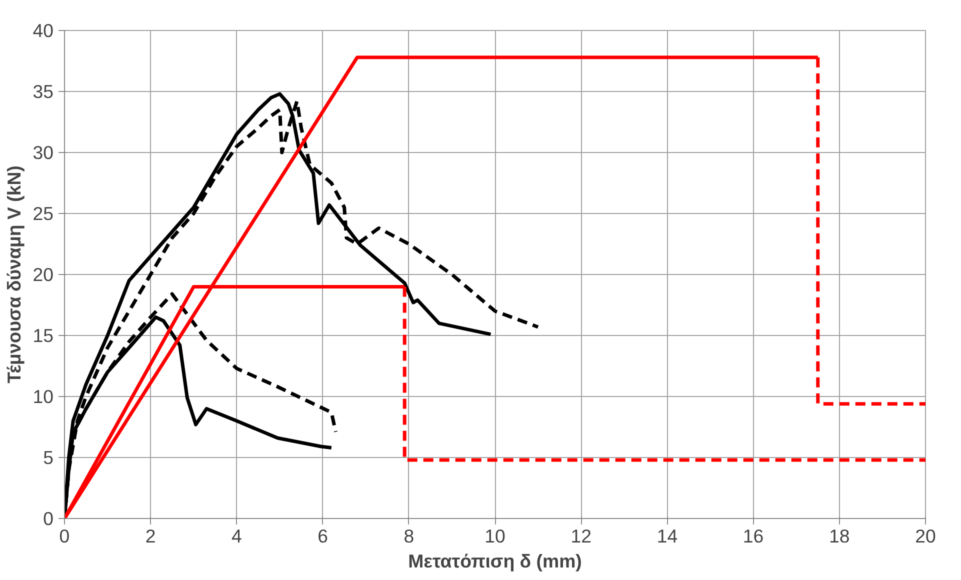  I want to click on x-tick-label: 8, so click(409, 536).